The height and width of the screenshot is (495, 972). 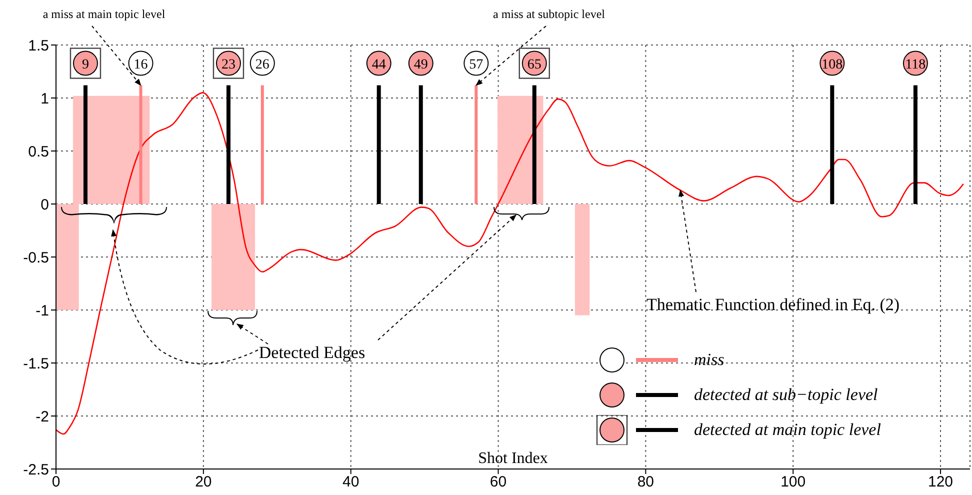 I want to click on legend-label: detected at main topic level, so click(x=787, y=430).